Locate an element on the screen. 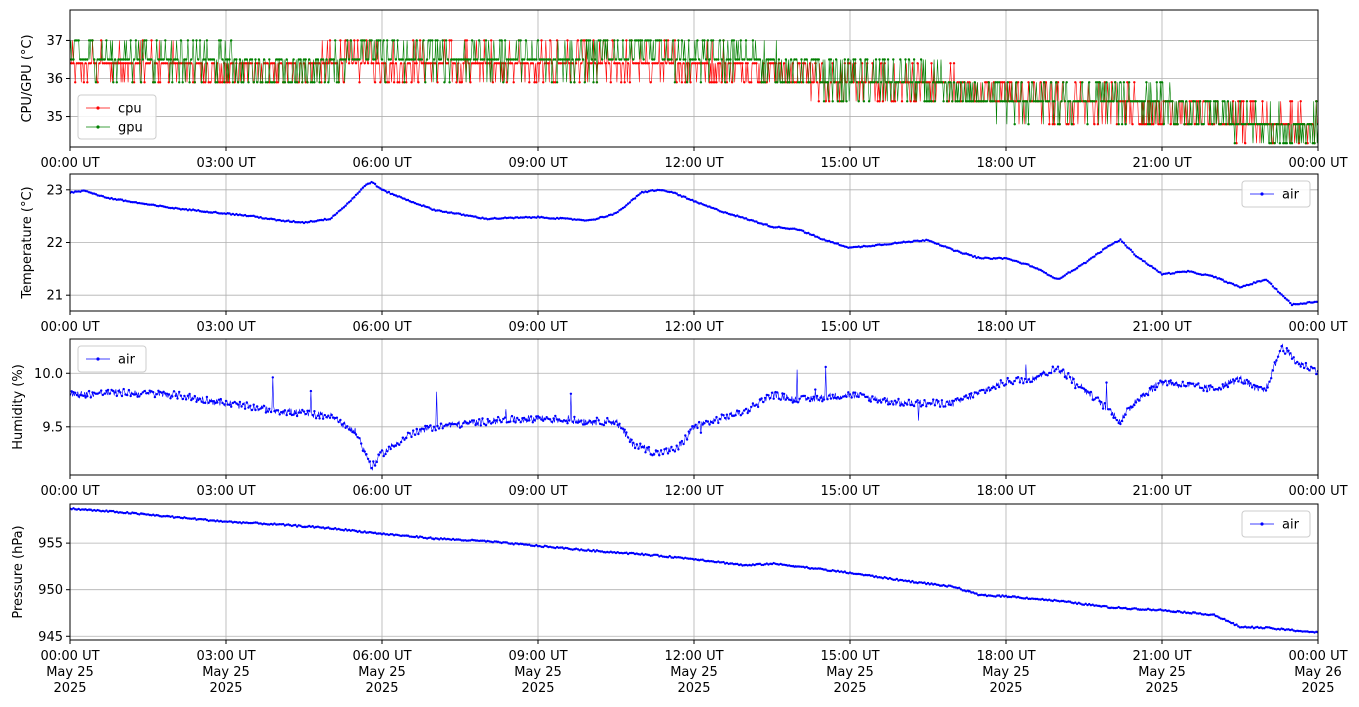 This screenshot has height=707, width=1359. x-tick-label: 06:00 UT is located at coordinates (381, 656).